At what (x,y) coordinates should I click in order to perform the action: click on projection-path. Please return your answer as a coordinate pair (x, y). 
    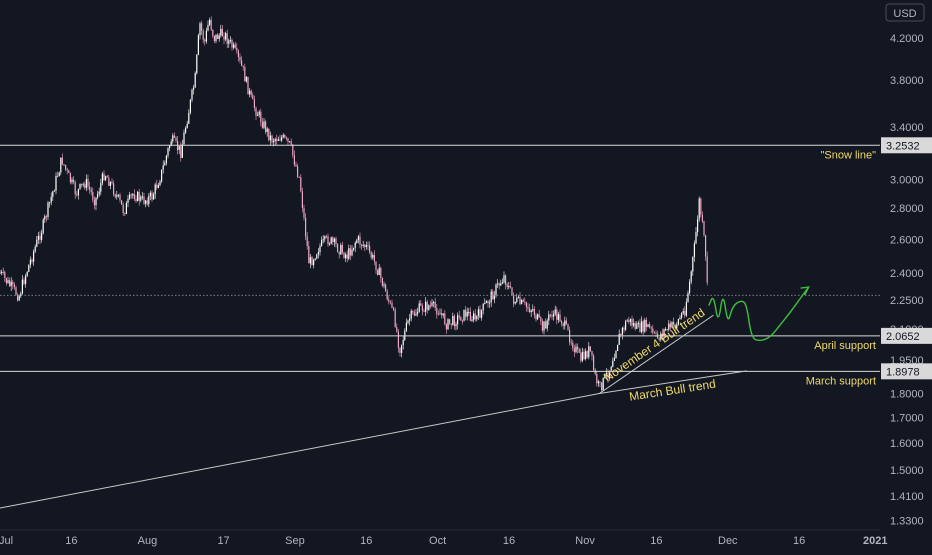
    Looking at the image, I should click on (759, 314).